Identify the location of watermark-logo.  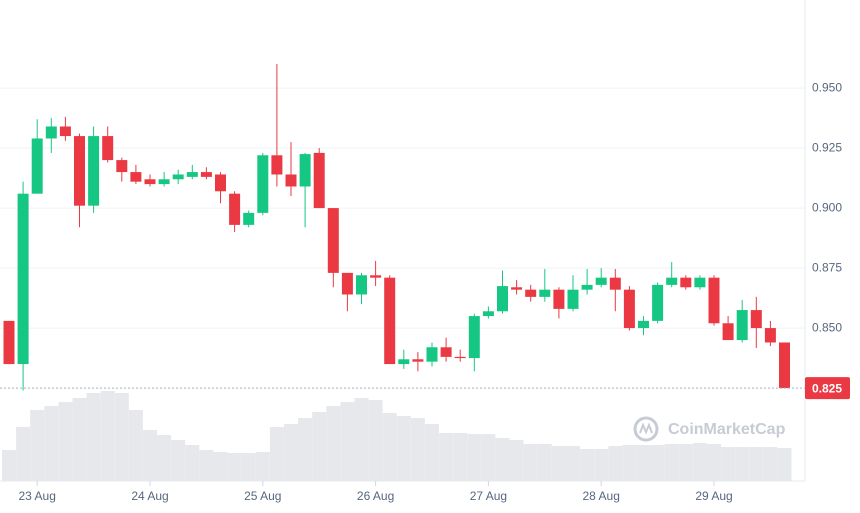
(646, 429).